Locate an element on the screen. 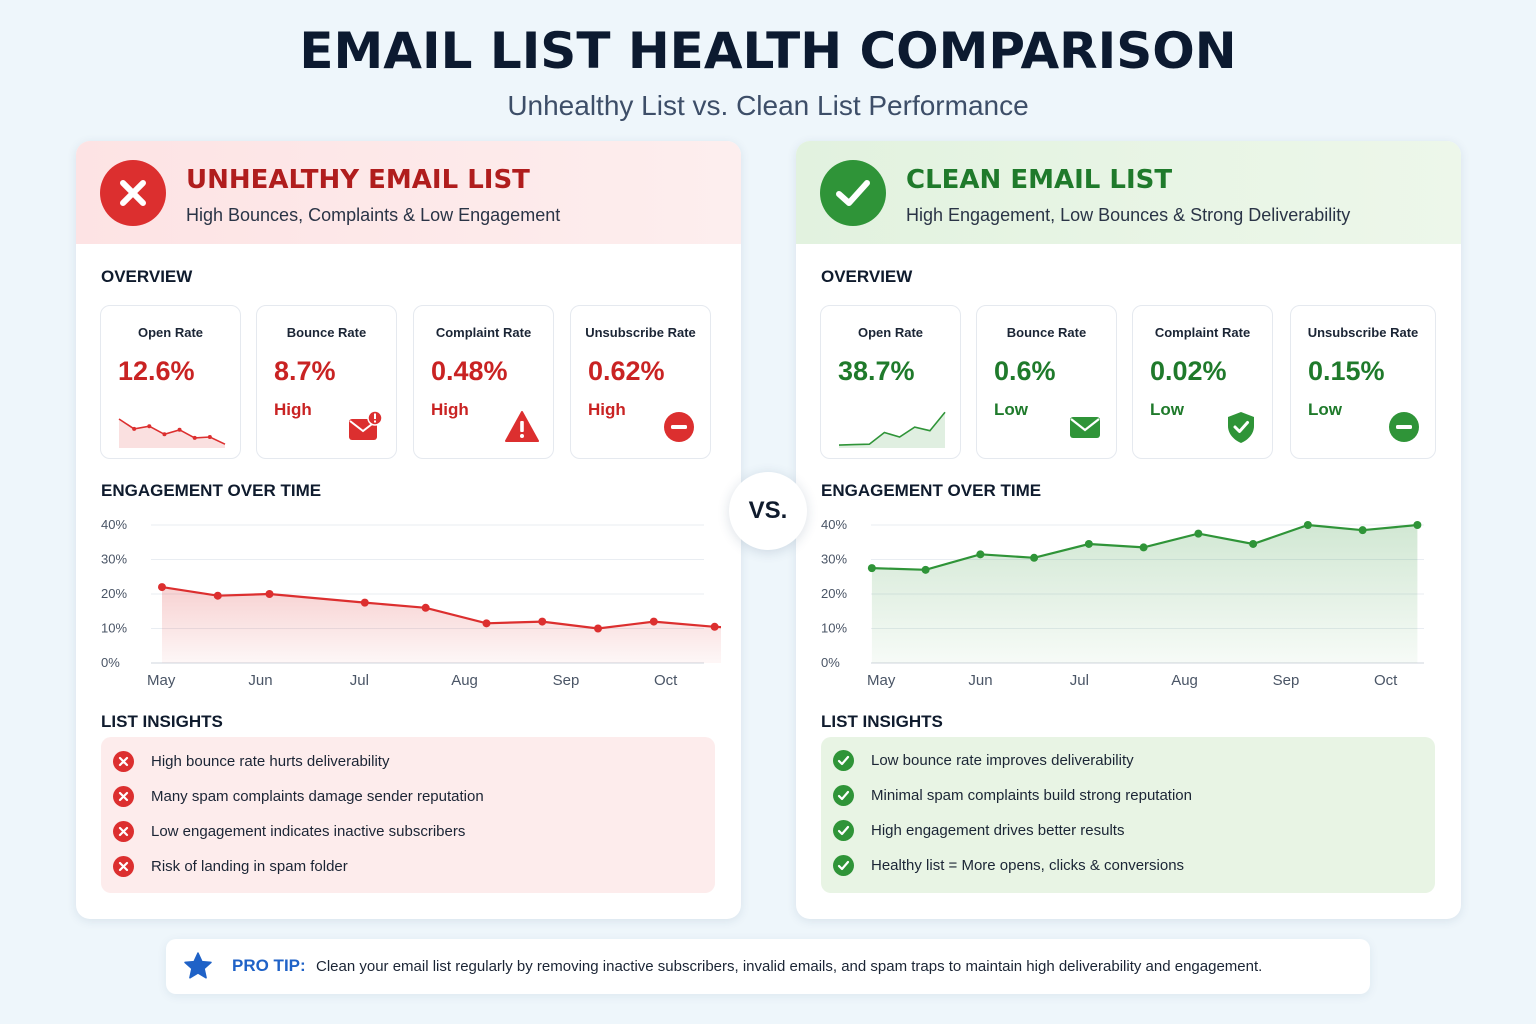 This screenshot has height=1024, width=1536. x-tick-label: Aug is located at coordinates (464, 680).